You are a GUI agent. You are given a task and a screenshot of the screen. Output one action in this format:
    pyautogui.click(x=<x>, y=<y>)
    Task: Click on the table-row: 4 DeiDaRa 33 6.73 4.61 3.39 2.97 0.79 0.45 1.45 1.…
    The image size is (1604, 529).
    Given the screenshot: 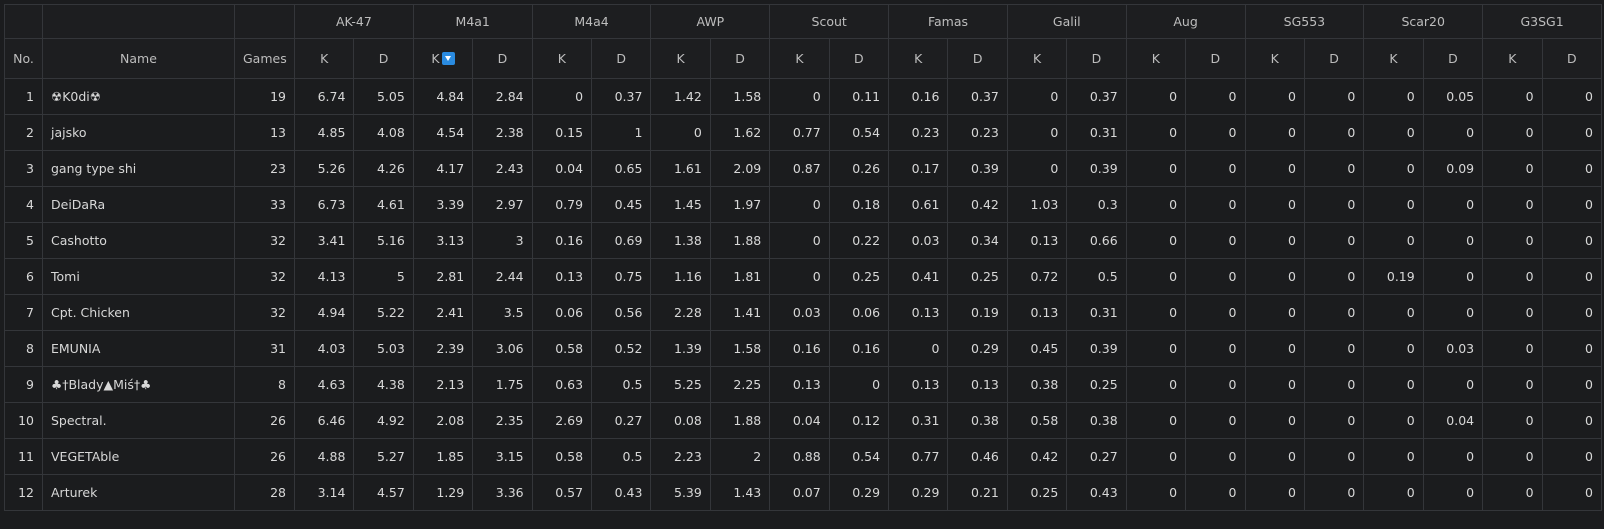 What is the action you would take?
    pyautogui.click(x=803, y=204)
    